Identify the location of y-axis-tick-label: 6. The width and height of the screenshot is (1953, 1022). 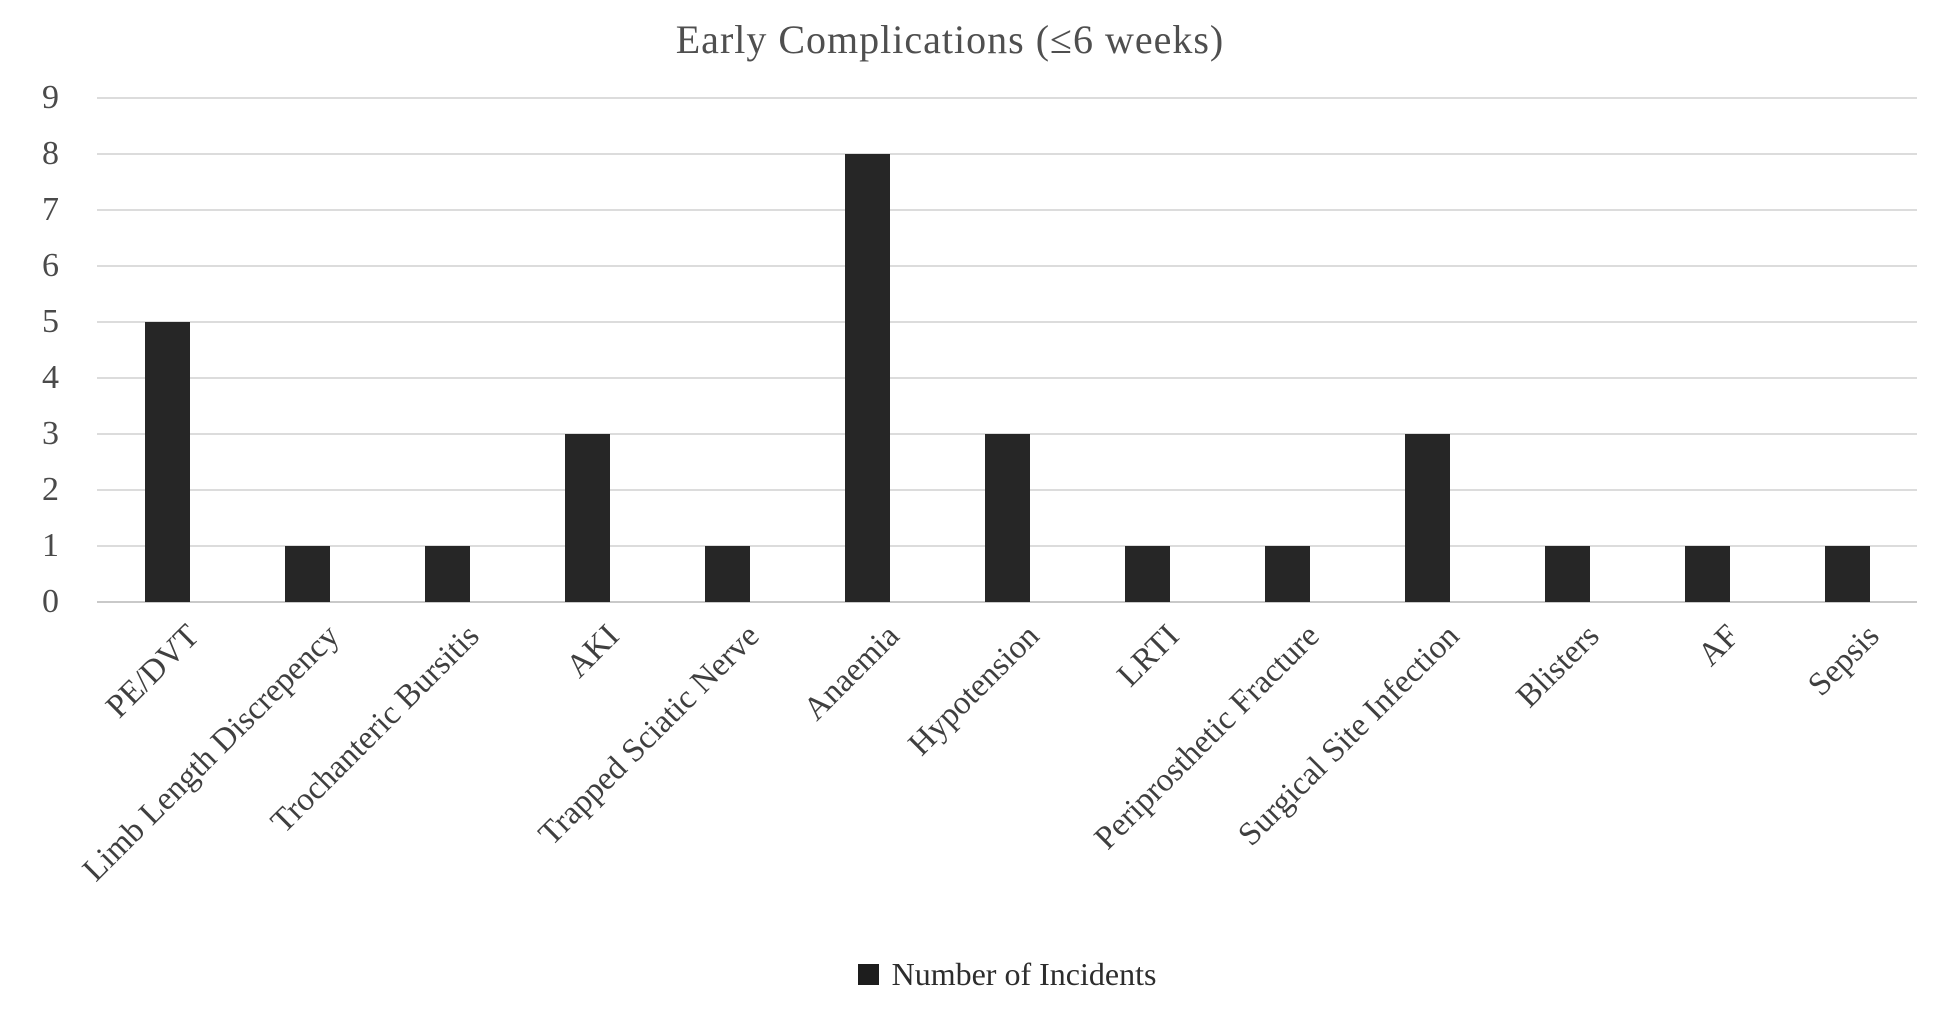
(50, 265).